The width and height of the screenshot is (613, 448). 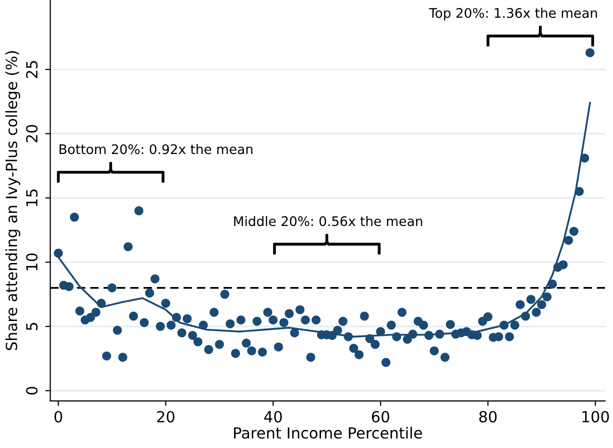 I want to click on x-tick-label: 60, so click(x=381, y=416).